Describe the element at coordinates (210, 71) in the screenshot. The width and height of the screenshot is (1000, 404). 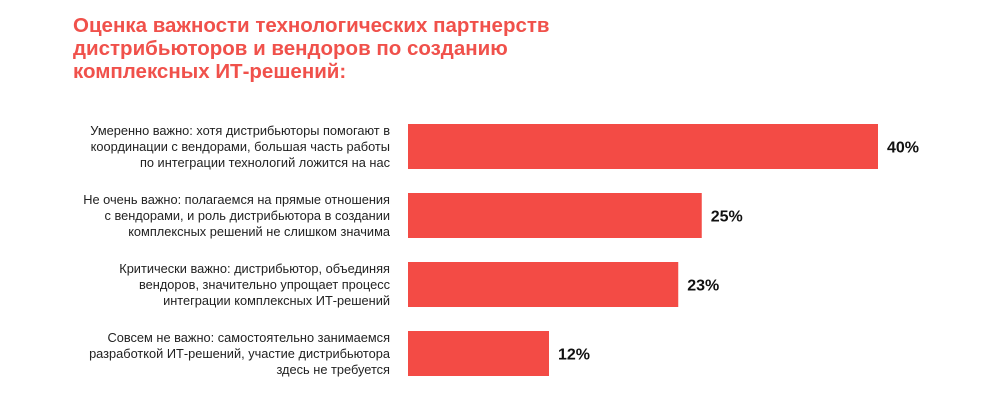
I see `chart-title-line: комплексных ИТ-решений:` at that location.